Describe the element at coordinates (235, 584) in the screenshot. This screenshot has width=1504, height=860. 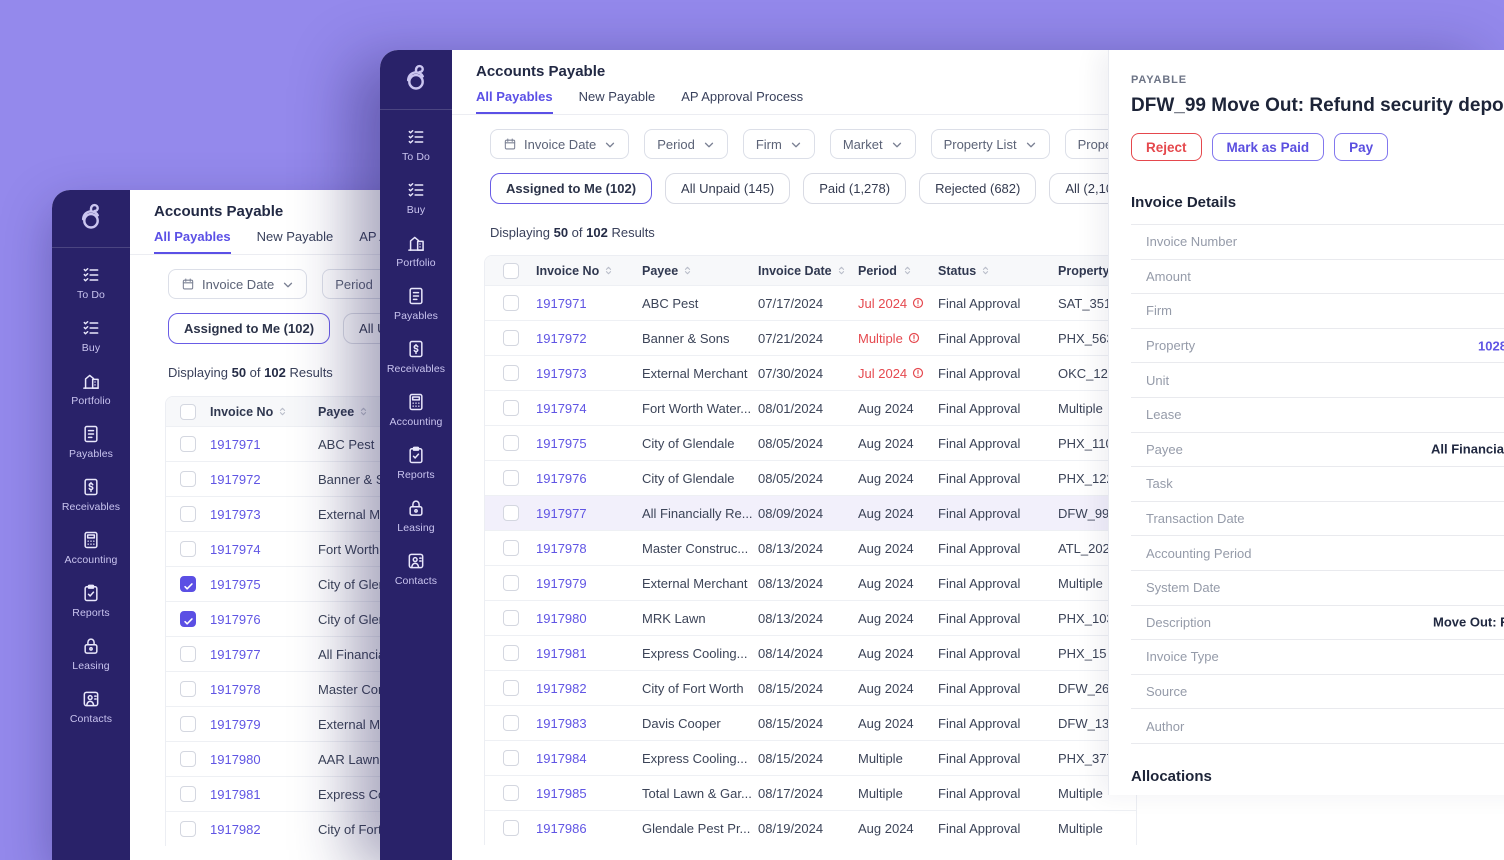
I see `invoice-no-link: 1917975` at that location.